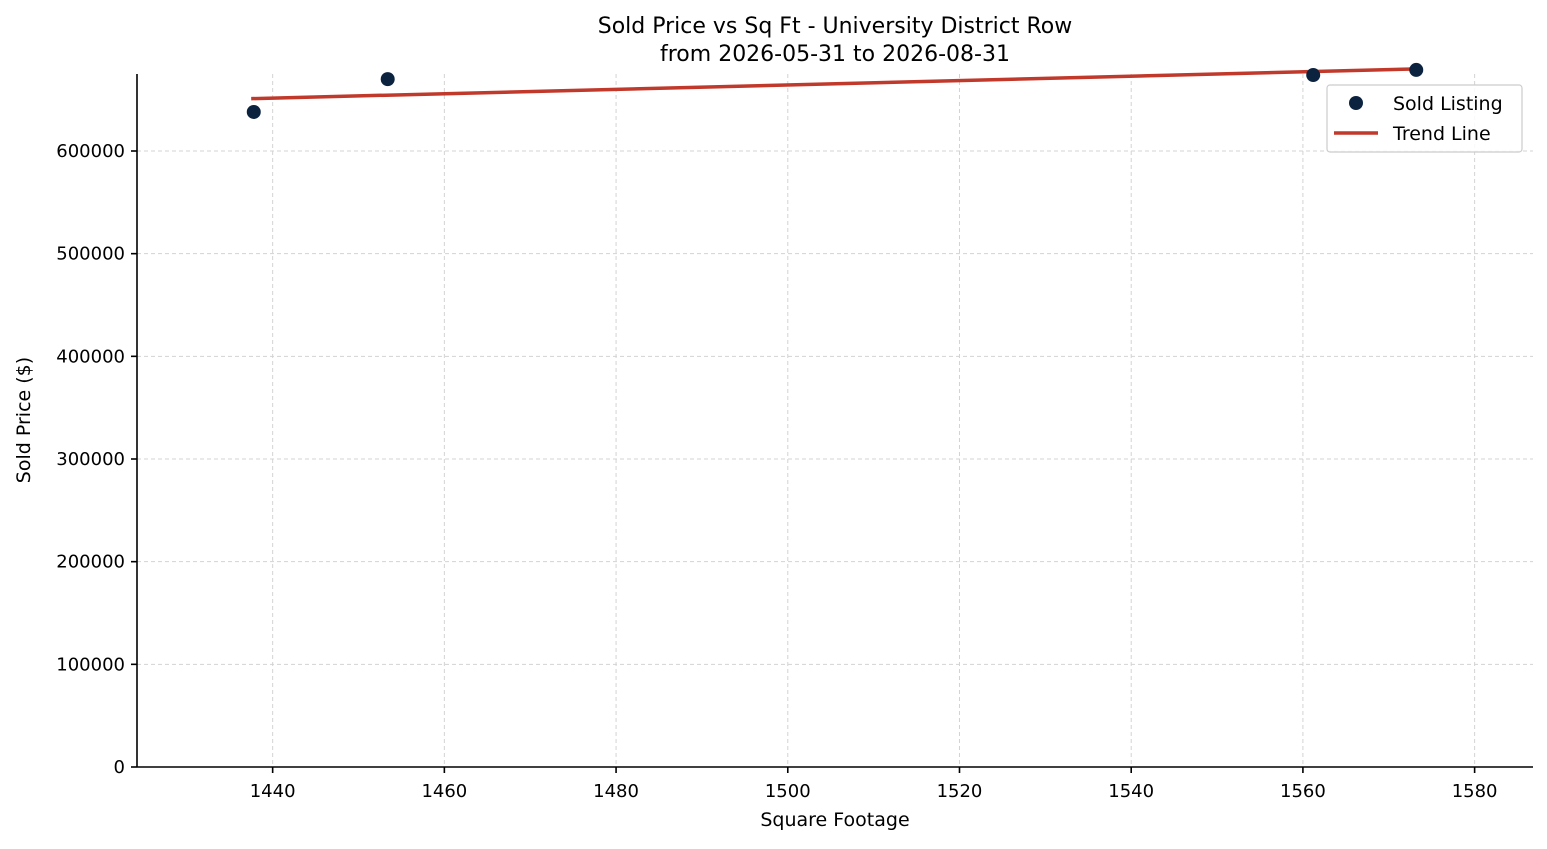  What do you see at coordinates (788, 791) in the screenshot?
I see `x-tick-label: 1500` at bounding box center [788, 791].